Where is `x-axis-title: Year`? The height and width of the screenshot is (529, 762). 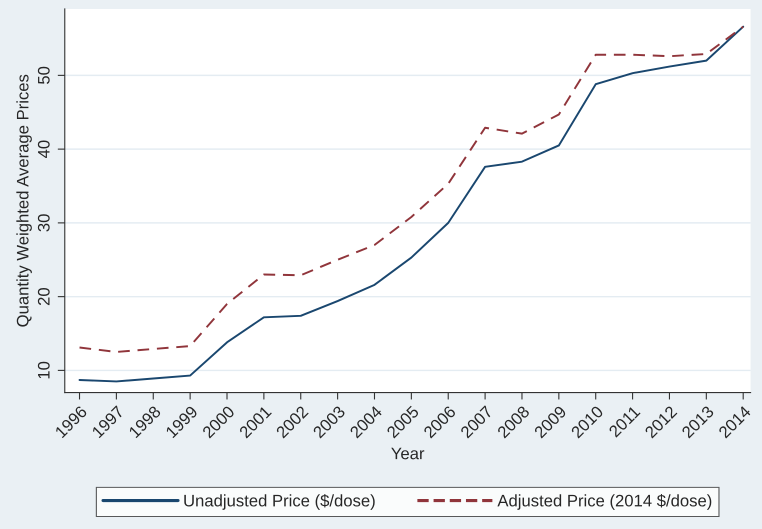
x-axis-title: Year is located at coordinates (407, 454).